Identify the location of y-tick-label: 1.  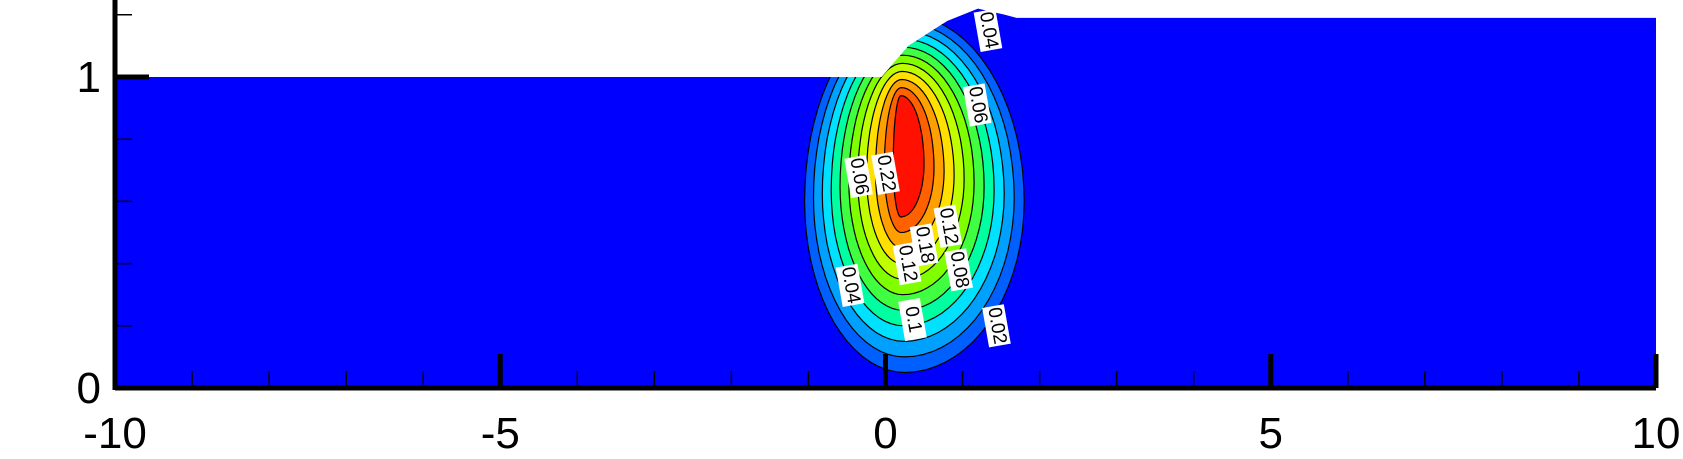
(89, 77).